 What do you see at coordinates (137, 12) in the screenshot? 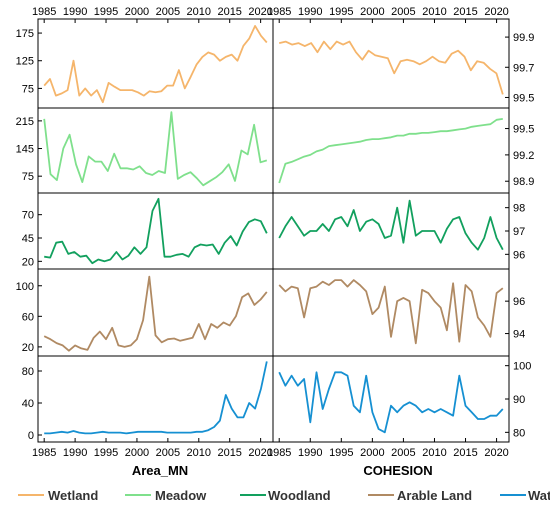
I see `x-tick-label-top-0-3: 2000` at bounding box center [137, 12].